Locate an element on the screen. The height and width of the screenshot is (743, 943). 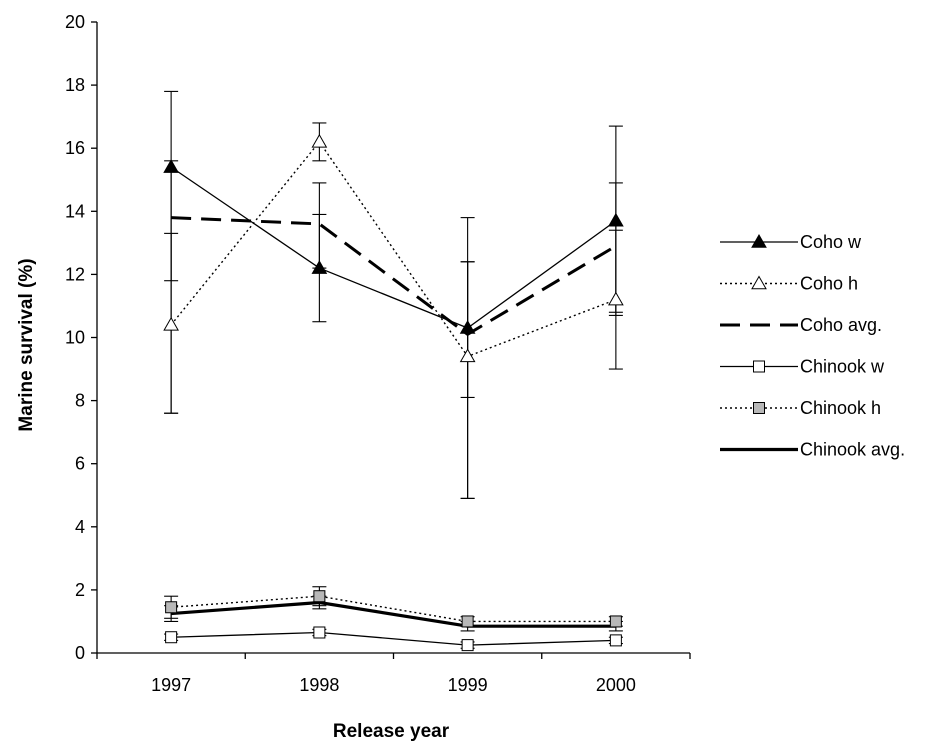
x-tick-label: 1997 is located at coordinates (171, 685).